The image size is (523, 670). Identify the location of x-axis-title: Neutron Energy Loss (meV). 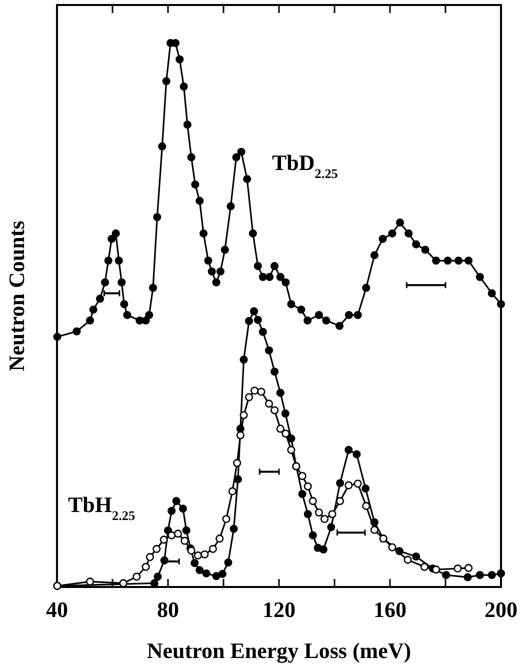
(279, 650).